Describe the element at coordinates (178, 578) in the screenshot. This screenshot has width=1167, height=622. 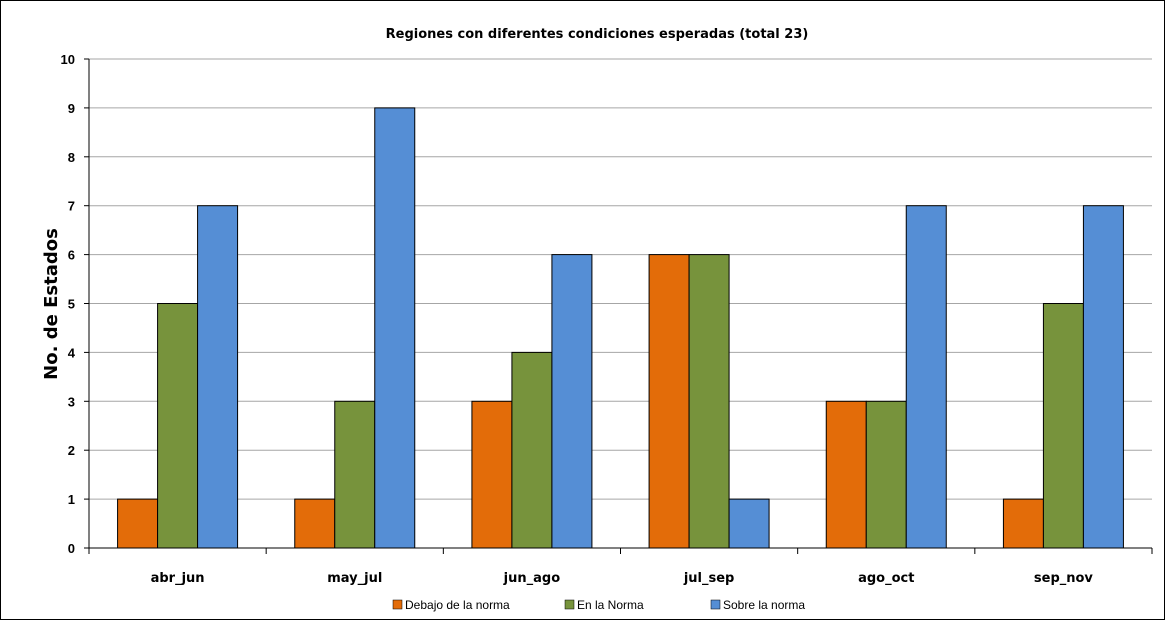
I see `x-tick-label: abr_jun` at that location.